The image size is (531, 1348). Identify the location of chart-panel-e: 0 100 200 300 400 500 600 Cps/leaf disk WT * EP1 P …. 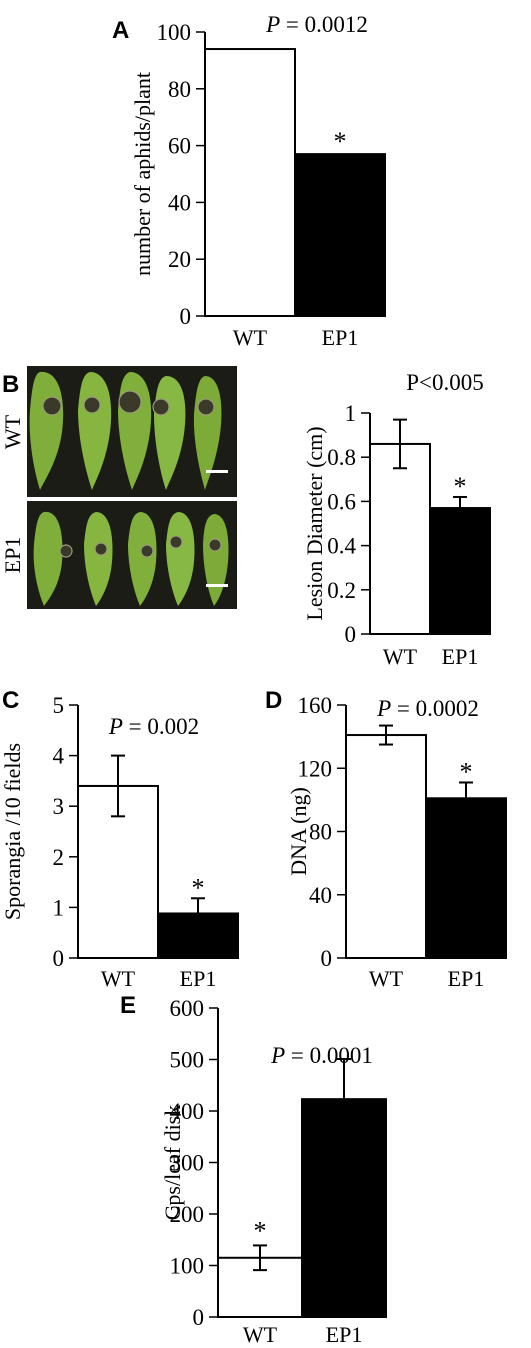
(273, 1171).